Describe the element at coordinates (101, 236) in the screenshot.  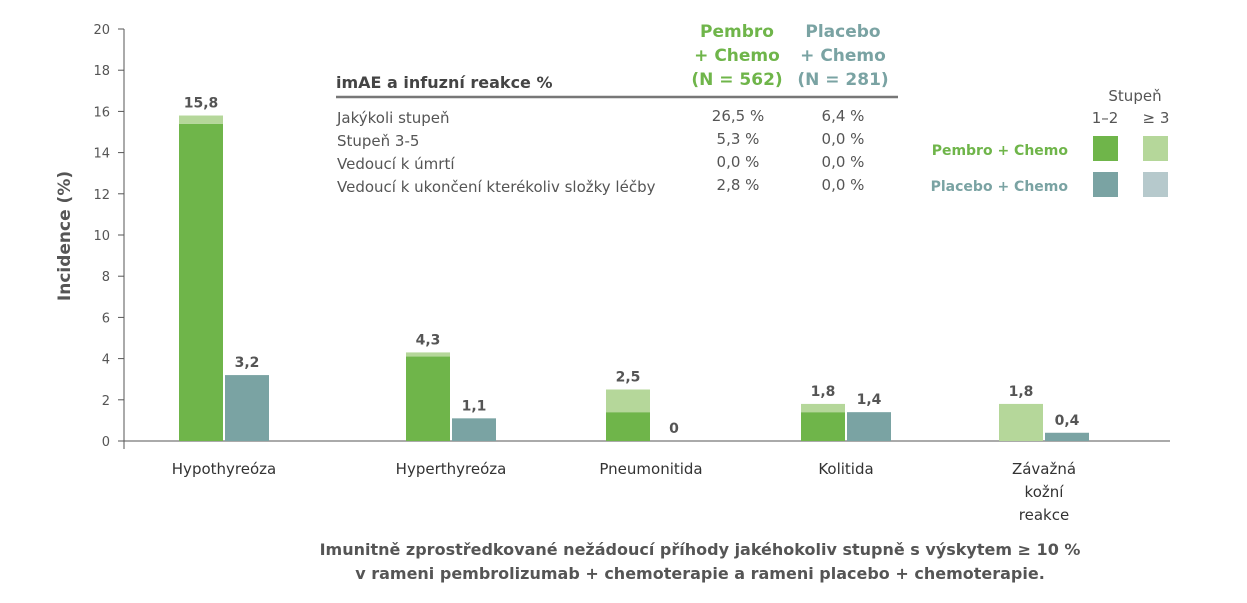
I see `y-tick-label: 10` at that location.